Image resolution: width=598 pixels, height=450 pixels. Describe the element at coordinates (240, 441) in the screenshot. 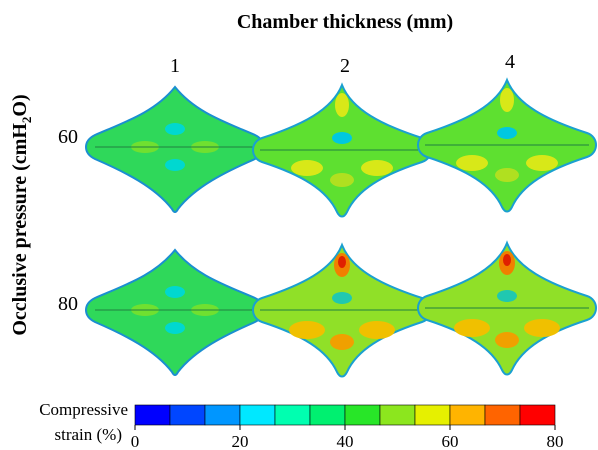

I see `colorbar-tick-label: 20` at that location.